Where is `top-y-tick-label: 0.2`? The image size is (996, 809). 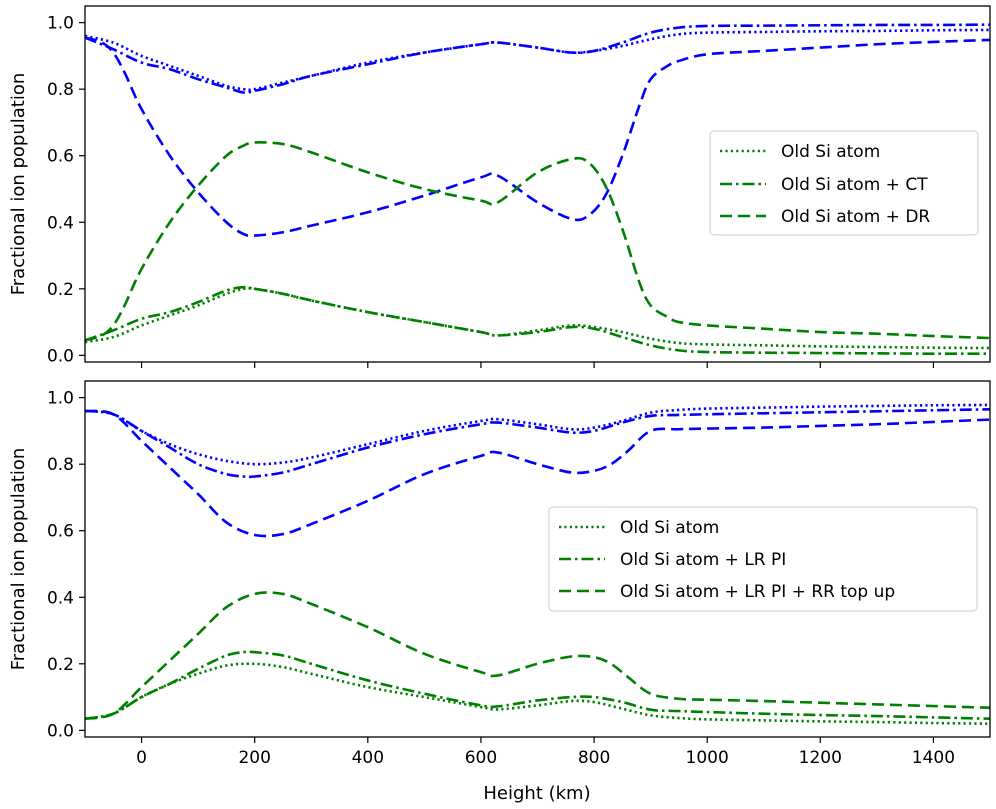 top-y-tick-label: 0.2 is located at coordinates (60, 290).